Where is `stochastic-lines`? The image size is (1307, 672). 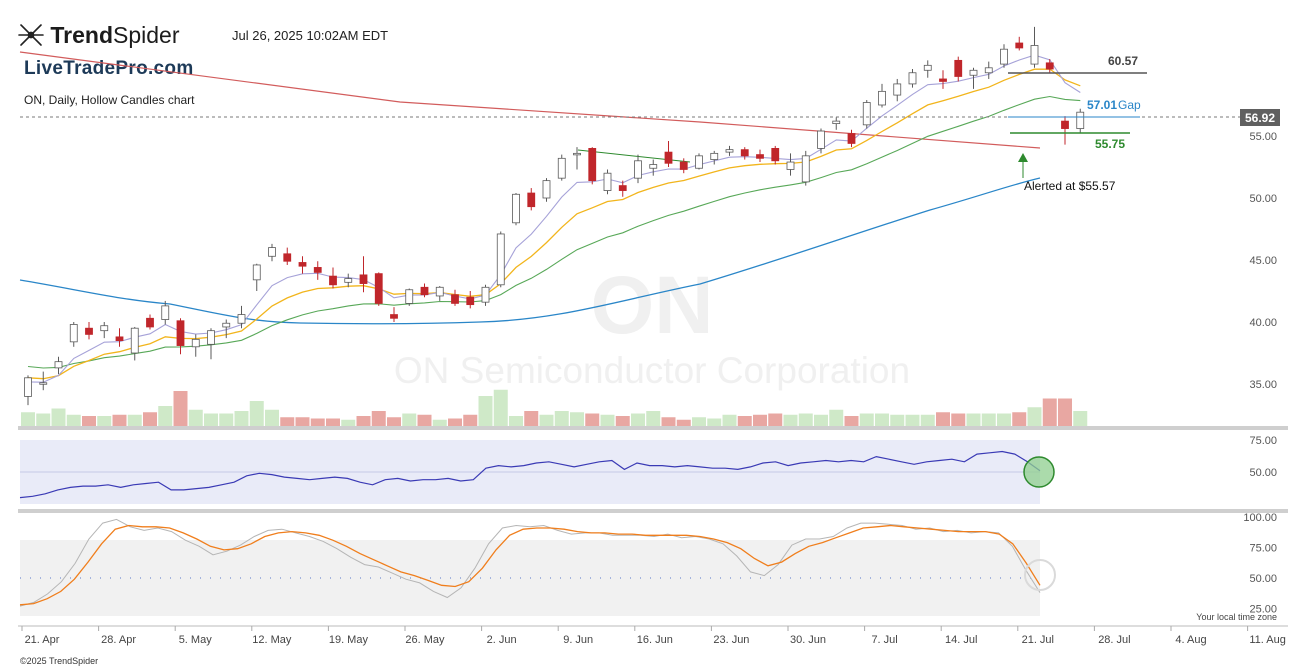 stochastic-lines is located at coordinates (530, 562).